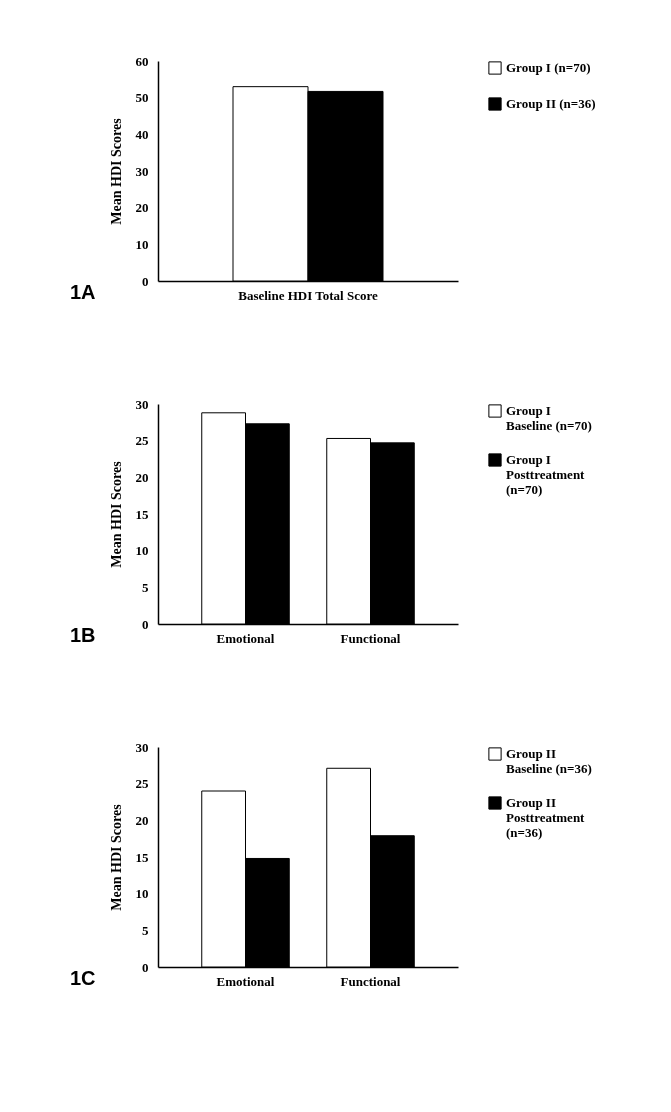  I want to click on y-tick-label: 40, so click(142, 134).